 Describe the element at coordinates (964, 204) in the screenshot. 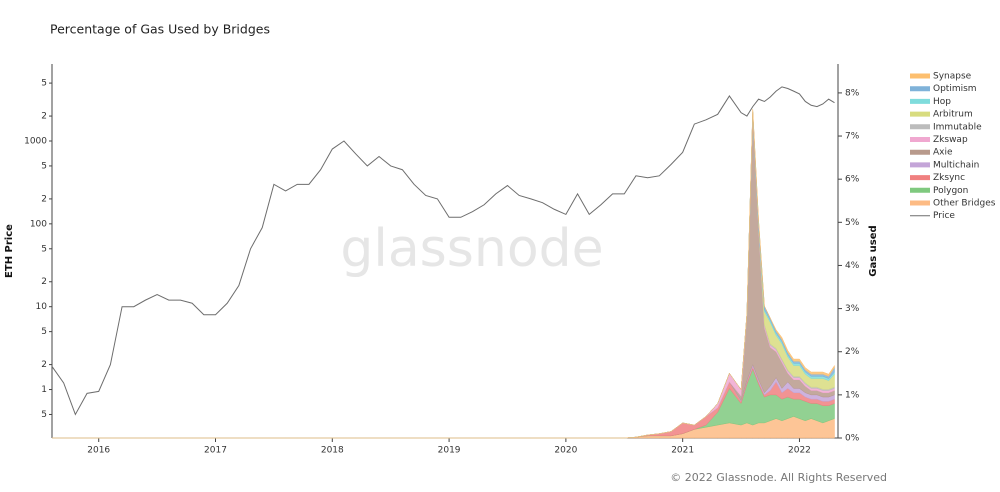

I see `legend-label: Other Bridges` at that location.